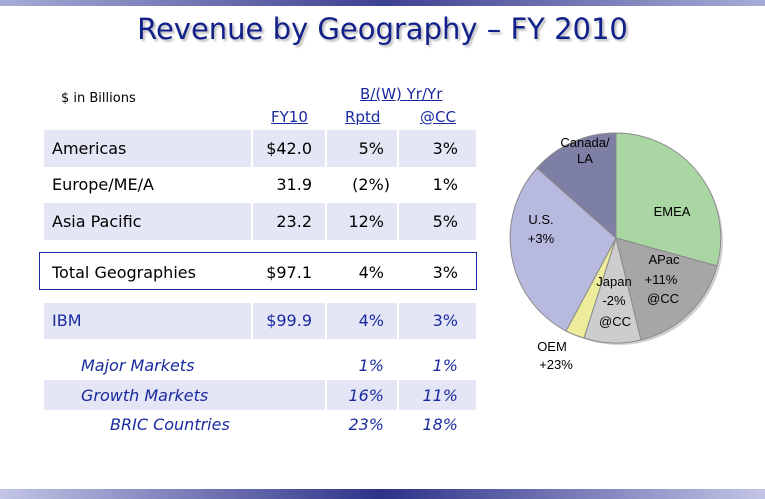  I want to click on rptd-value: 23%, so click(366, 424).